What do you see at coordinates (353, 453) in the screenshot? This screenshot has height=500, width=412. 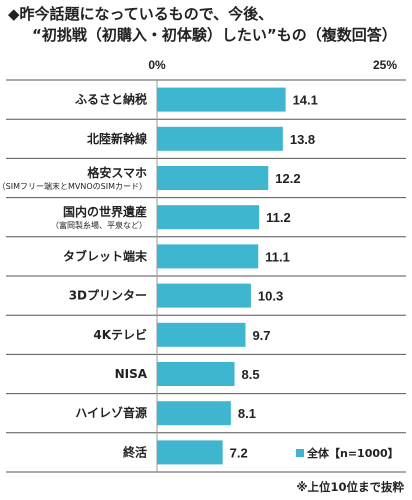 I see `legend-label: 全体【n=1000】` at bounding box center [353, 453].